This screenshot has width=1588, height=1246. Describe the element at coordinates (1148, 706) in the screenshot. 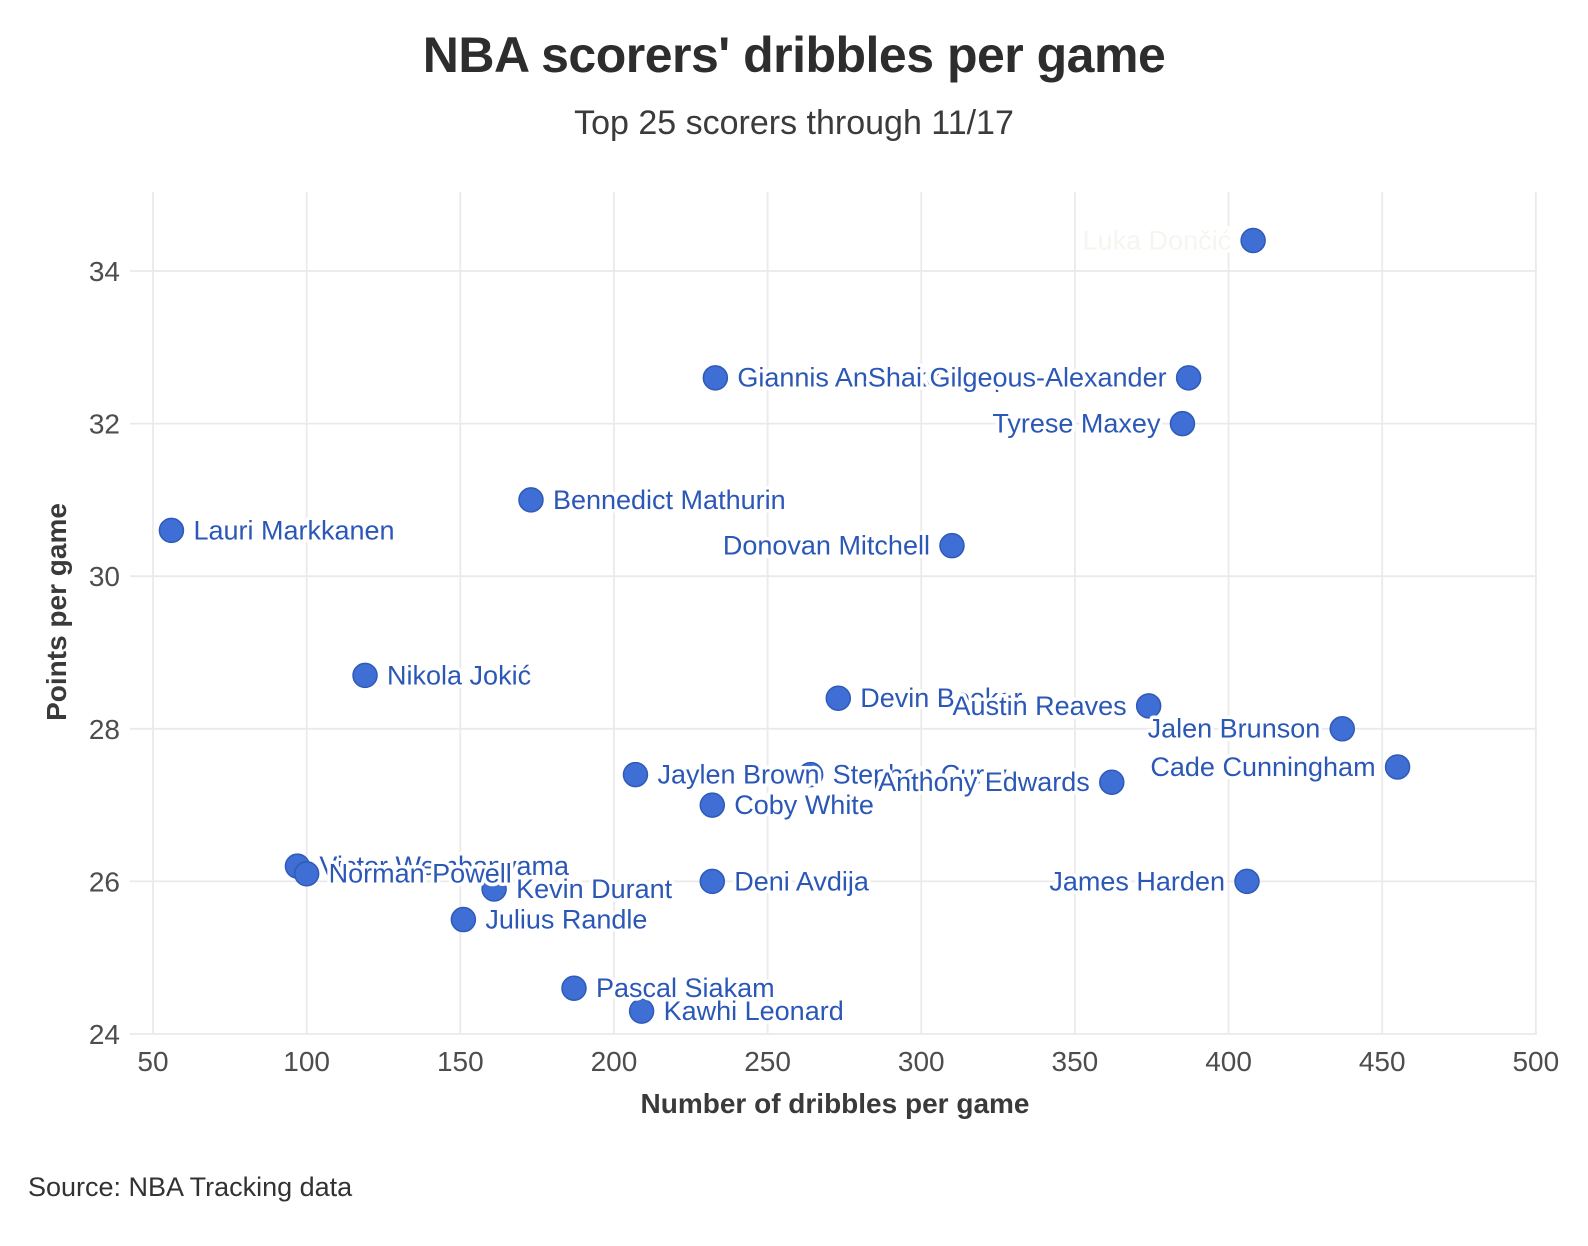

I see `point-austin-reaves` at that location.